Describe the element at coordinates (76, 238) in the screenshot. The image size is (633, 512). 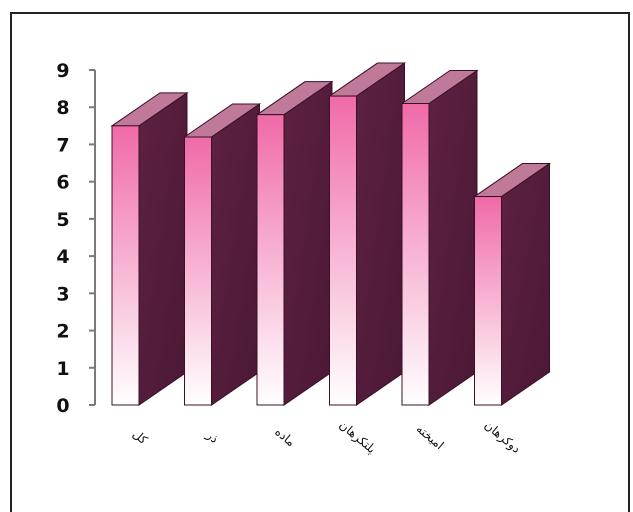
I see `y-axis: 0 1 2 3 4 5 6 7 8 9` at that location.